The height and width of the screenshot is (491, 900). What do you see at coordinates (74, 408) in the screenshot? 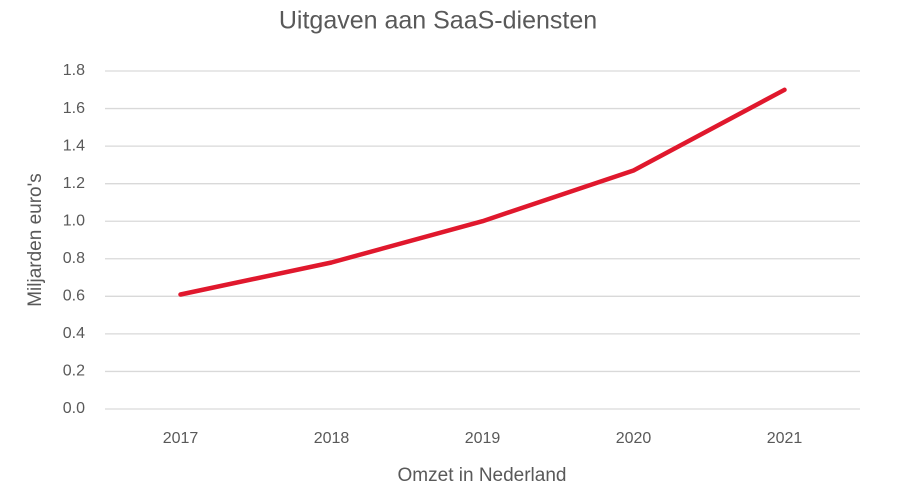
I see `y-tick-label: 0.0` at bounding box center [74, 408].